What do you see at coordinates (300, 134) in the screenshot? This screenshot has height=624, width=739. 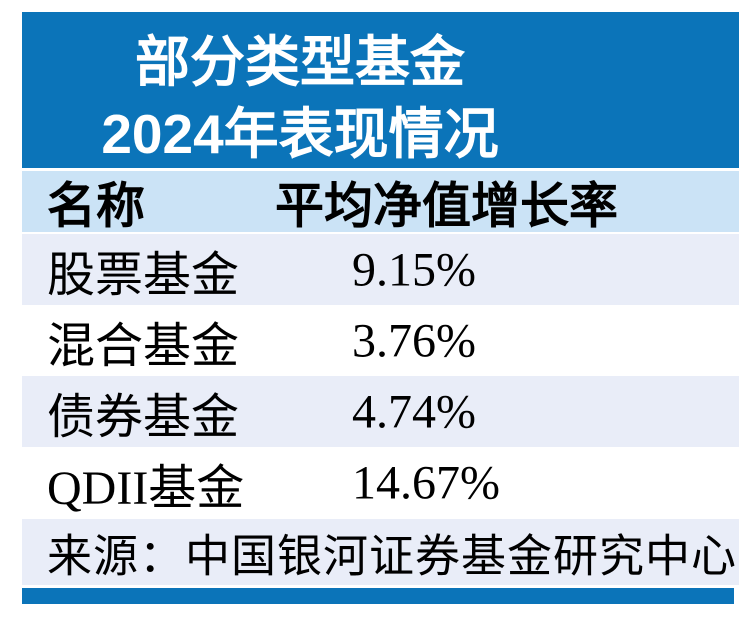 I see `chart-title-line2: 2024年表现情况` at bounding box center [300, 134].